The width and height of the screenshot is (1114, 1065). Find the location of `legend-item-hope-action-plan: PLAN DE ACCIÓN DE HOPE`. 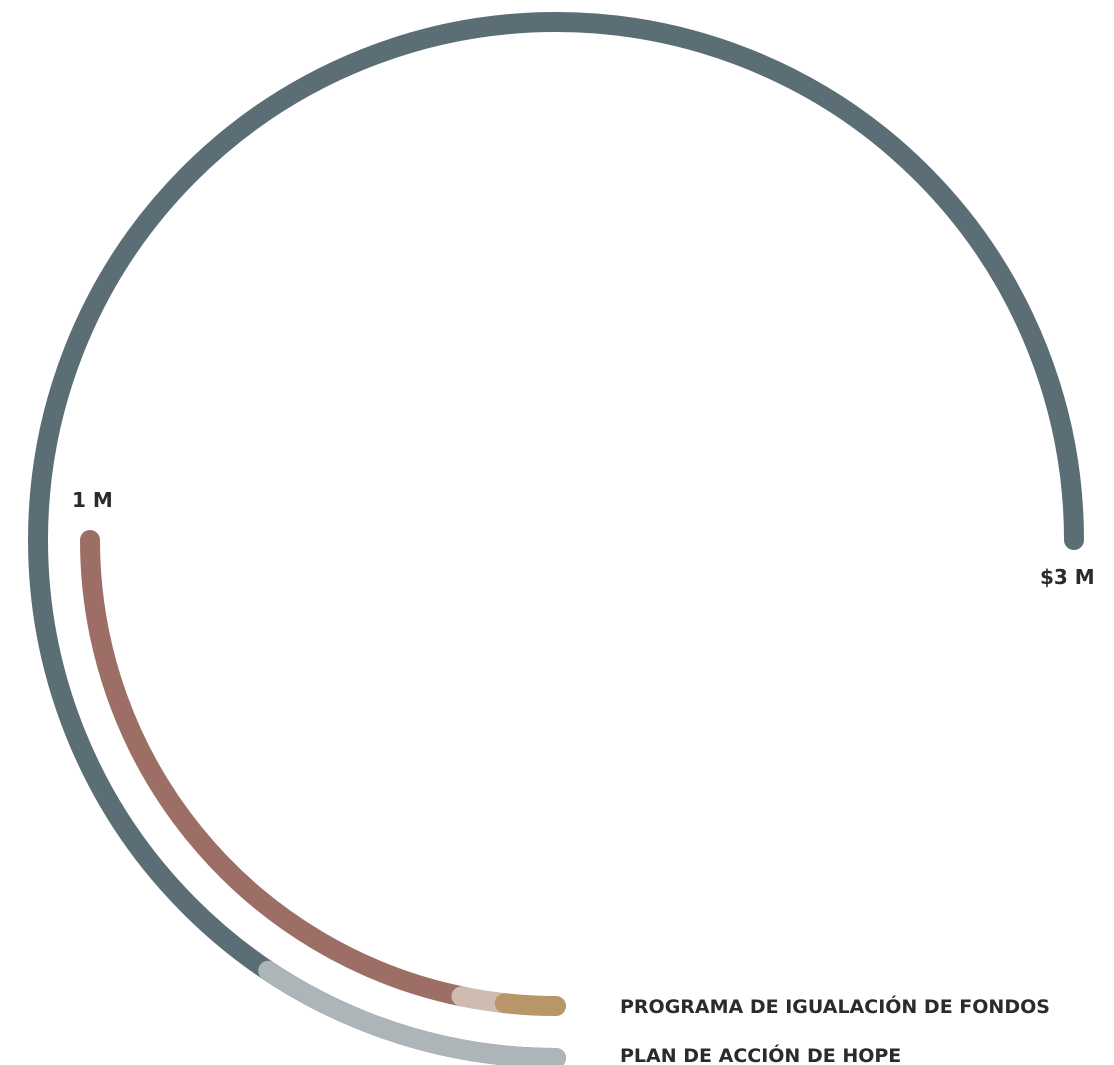

legend-item-hope-action-plan: PLAN DE ACCIÓN DE HOPE is located at coordinates (760, 1054).